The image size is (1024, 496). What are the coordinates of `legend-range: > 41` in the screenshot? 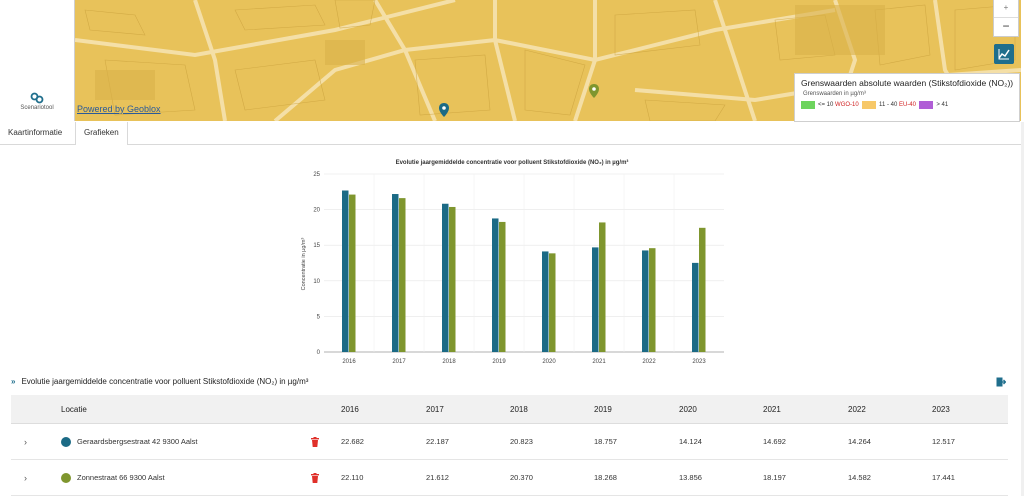 It's located at (942, 105).